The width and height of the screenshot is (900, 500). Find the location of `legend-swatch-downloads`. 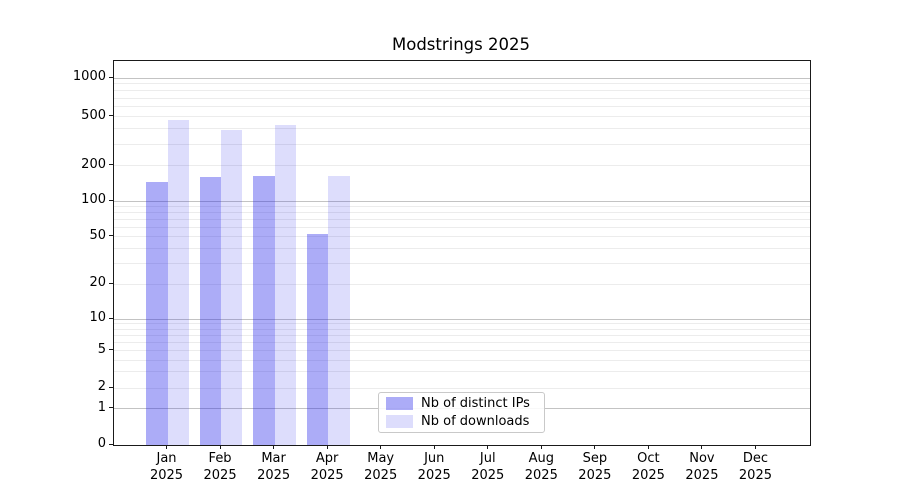

legend-swatch-downloads is located at coordinates (399, 421).